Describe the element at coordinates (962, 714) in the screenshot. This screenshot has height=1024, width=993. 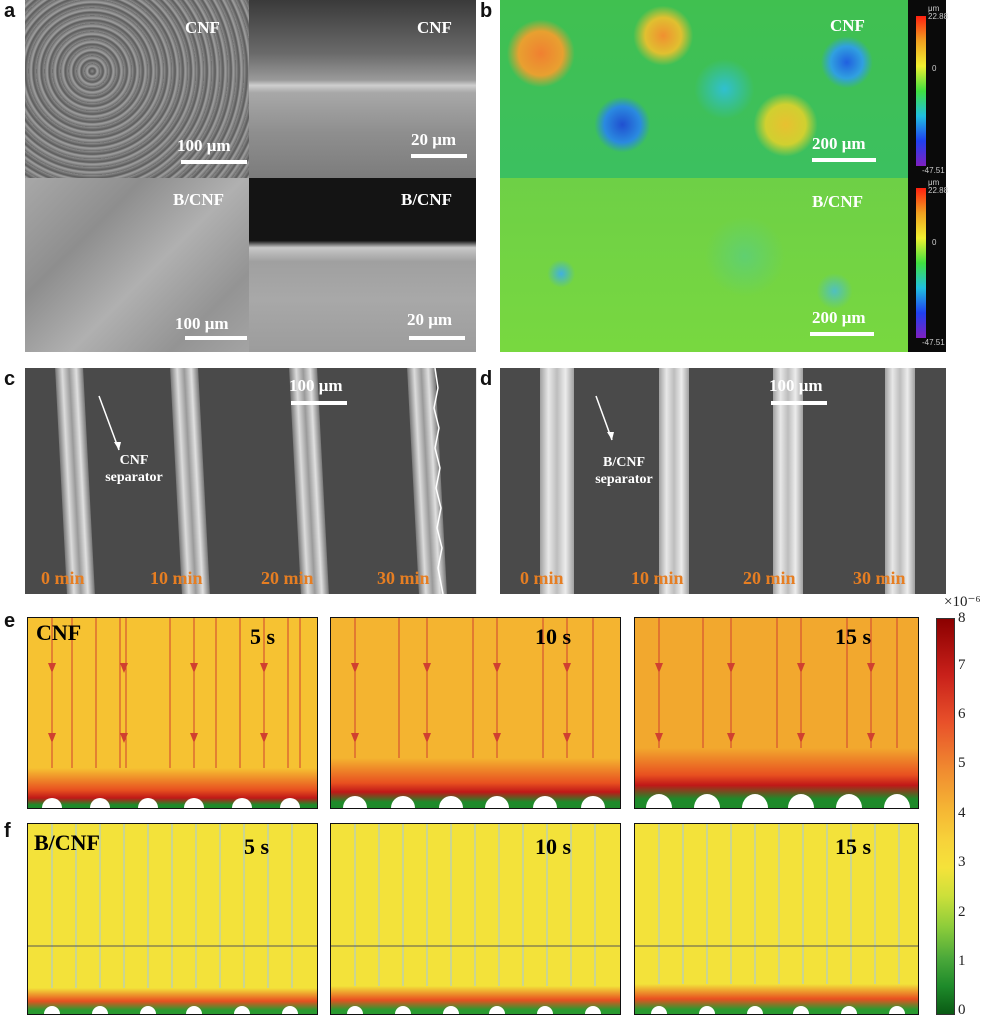
I see `colorbar-tick: 6` at that location.